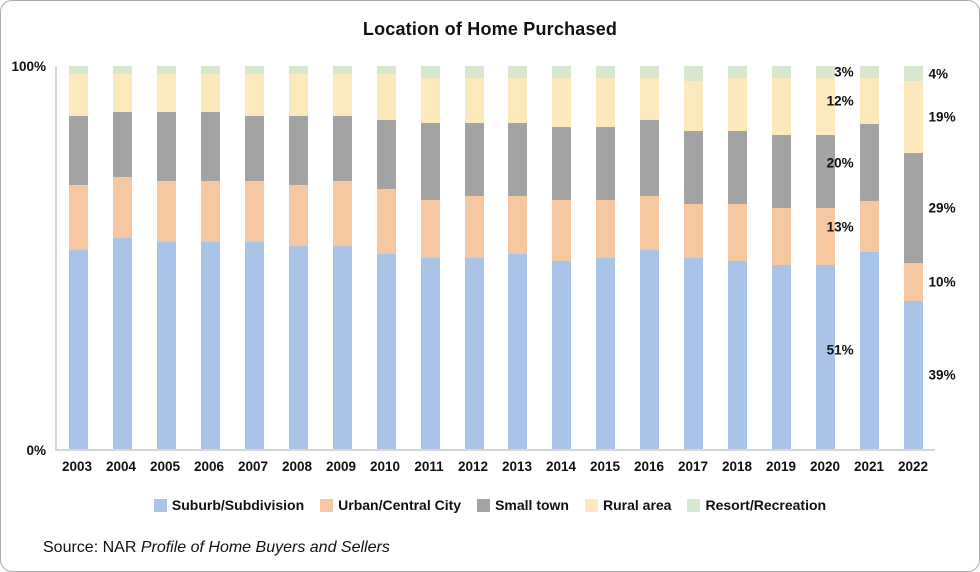 Image resolution: width=980 pixels, height=572 pixels. What do you see at coordinates (562, 257) in the screenshot?
I see `bar-2014` at bounding box center [562, 257].